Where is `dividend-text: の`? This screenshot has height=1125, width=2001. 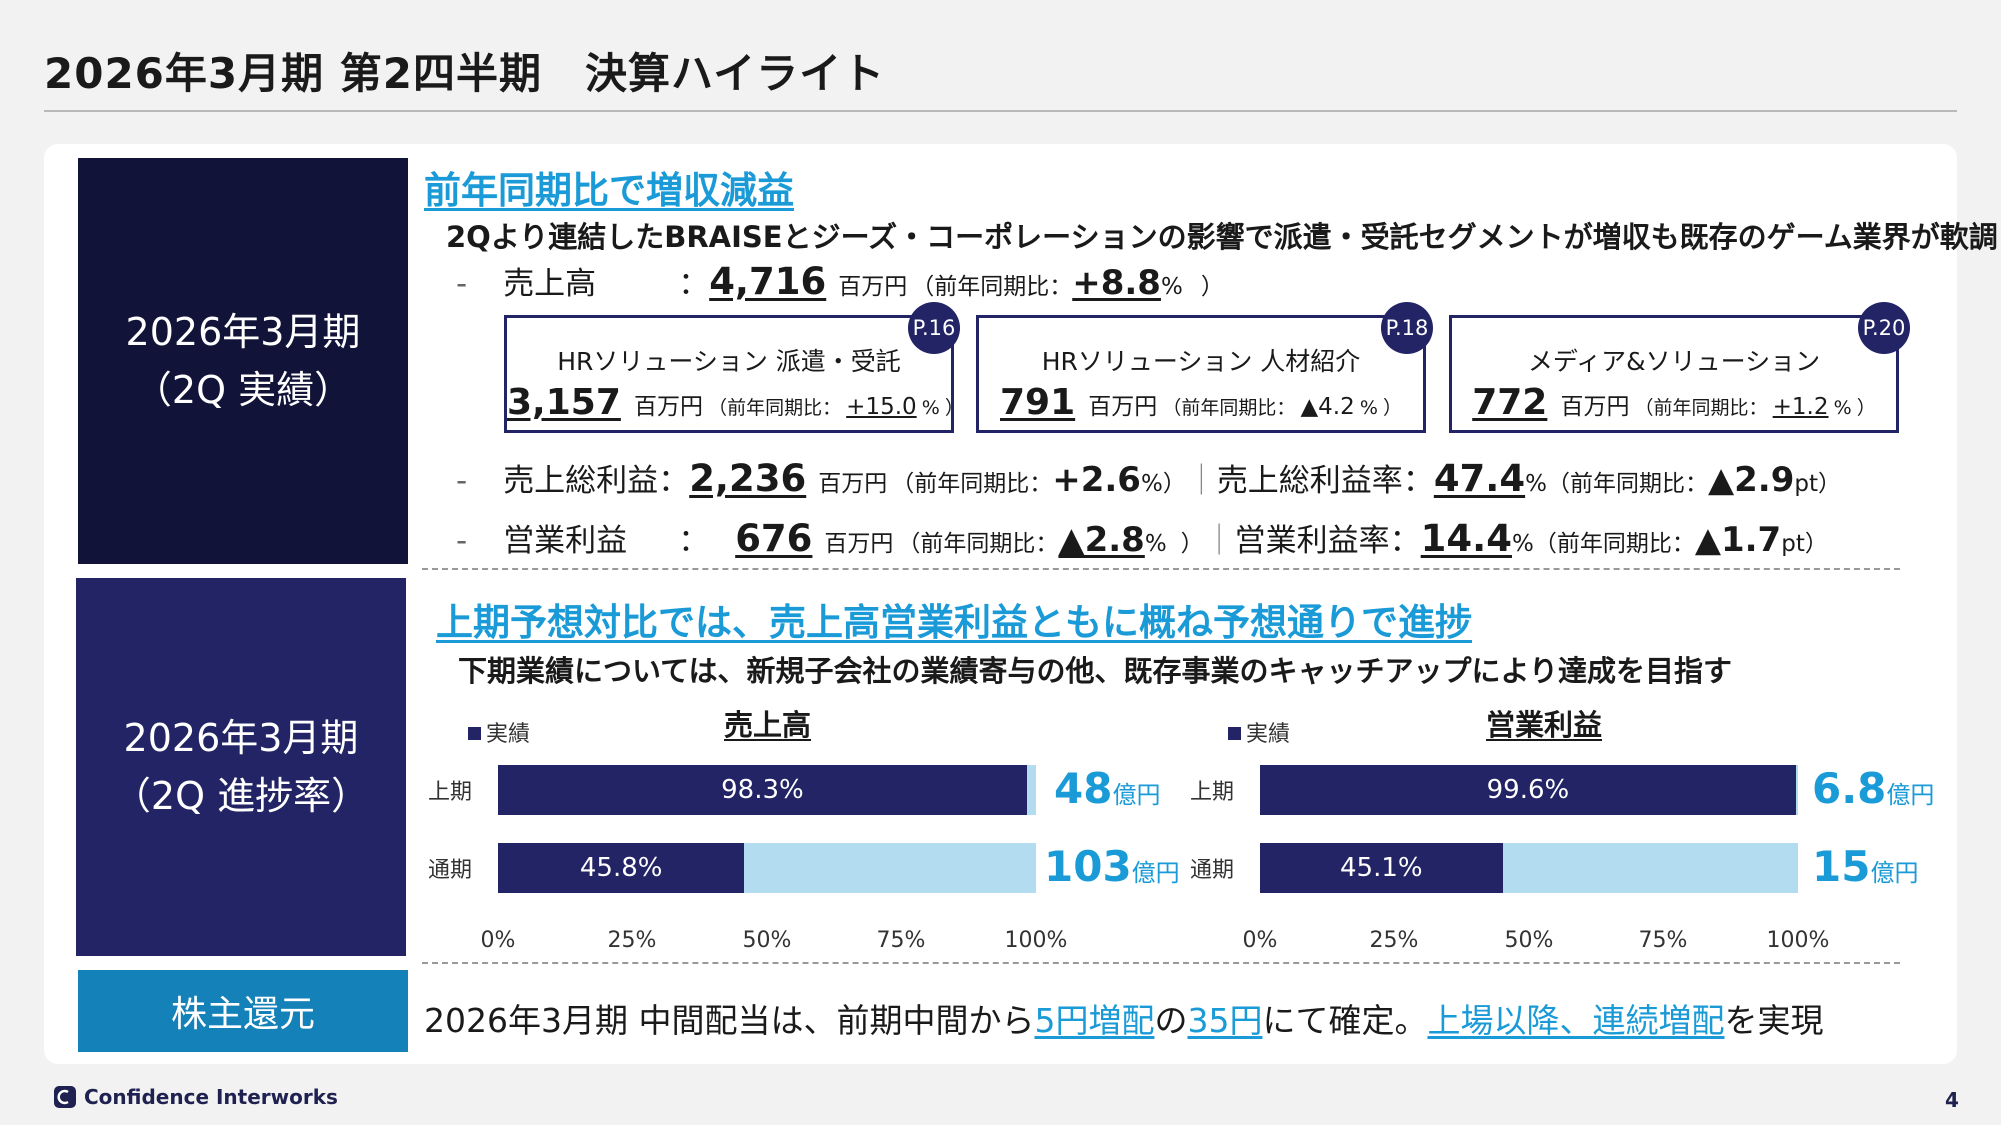
dividend-text: の is located at coordinates (1171, 1020).